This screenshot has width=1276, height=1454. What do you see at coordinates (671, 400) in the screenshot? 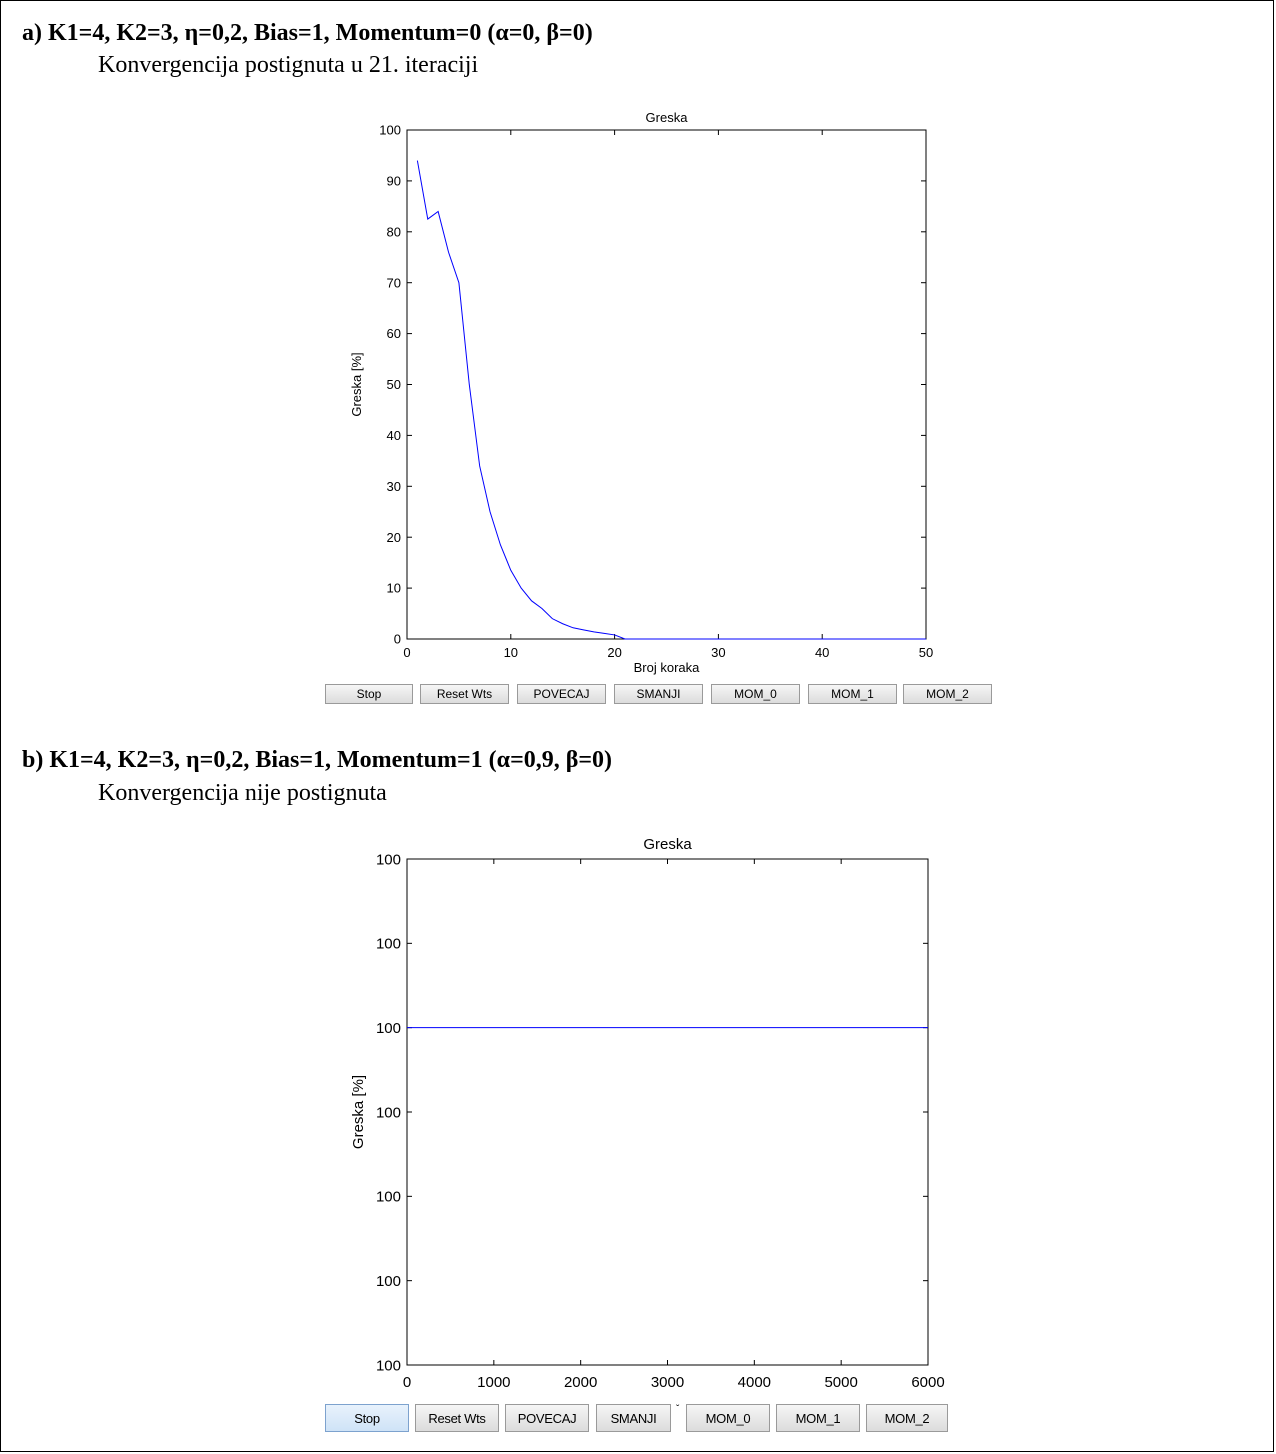
I see `series-line` at bounding box center [671, 400].